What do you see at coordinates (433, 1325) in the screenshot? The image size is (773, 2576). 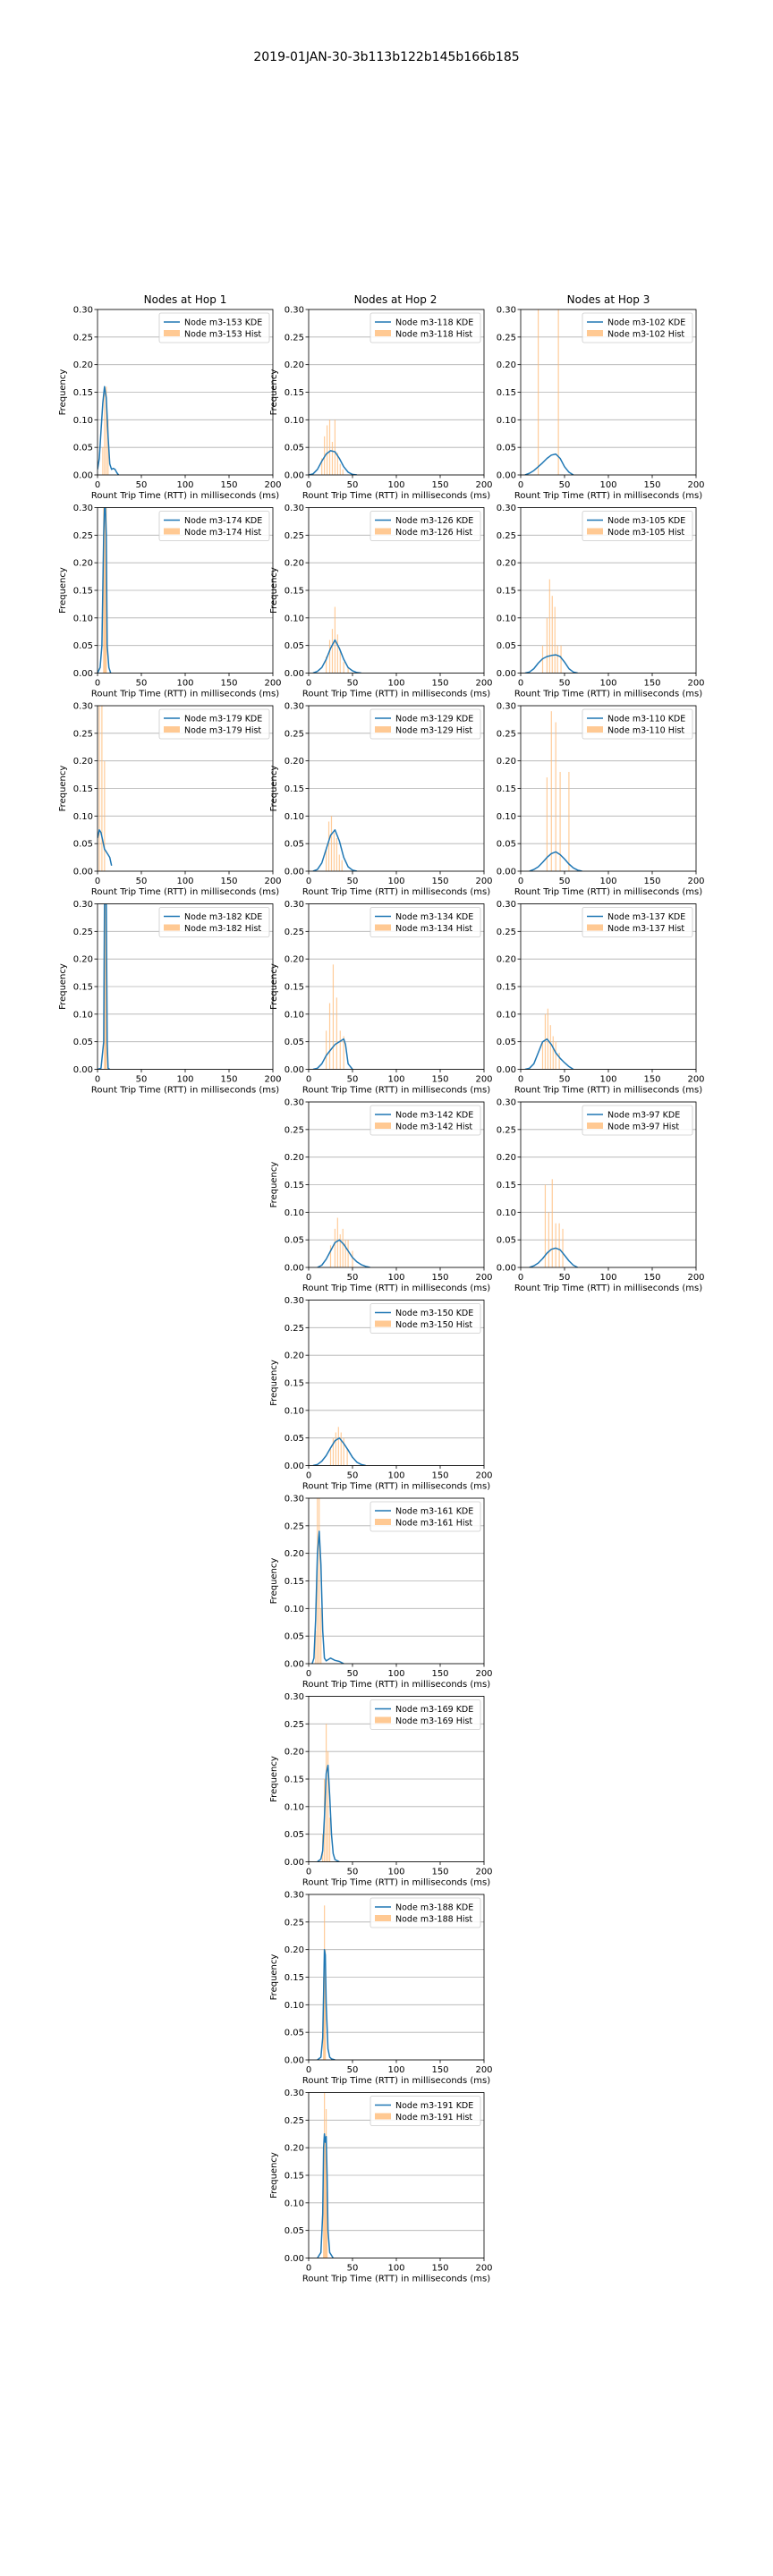 I see `legend-hist-label: Node m3-150 Hist` at bounding box center [433, 1325].